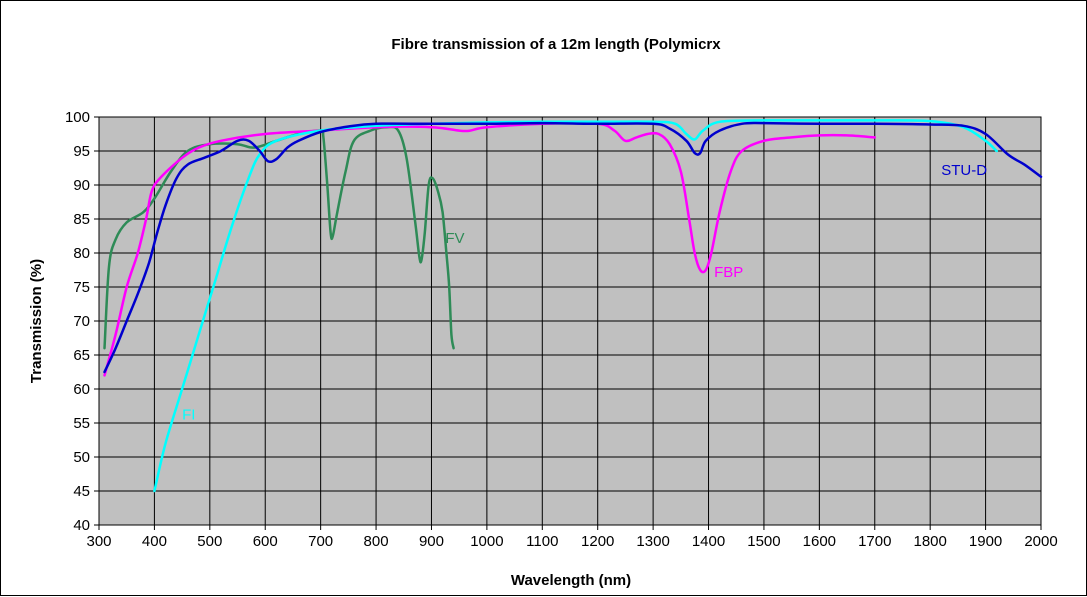  What do you see at coordinates (77, 117) in the screenshot?
I see `y-tick-label: 100` at bounding box center [77, 117].